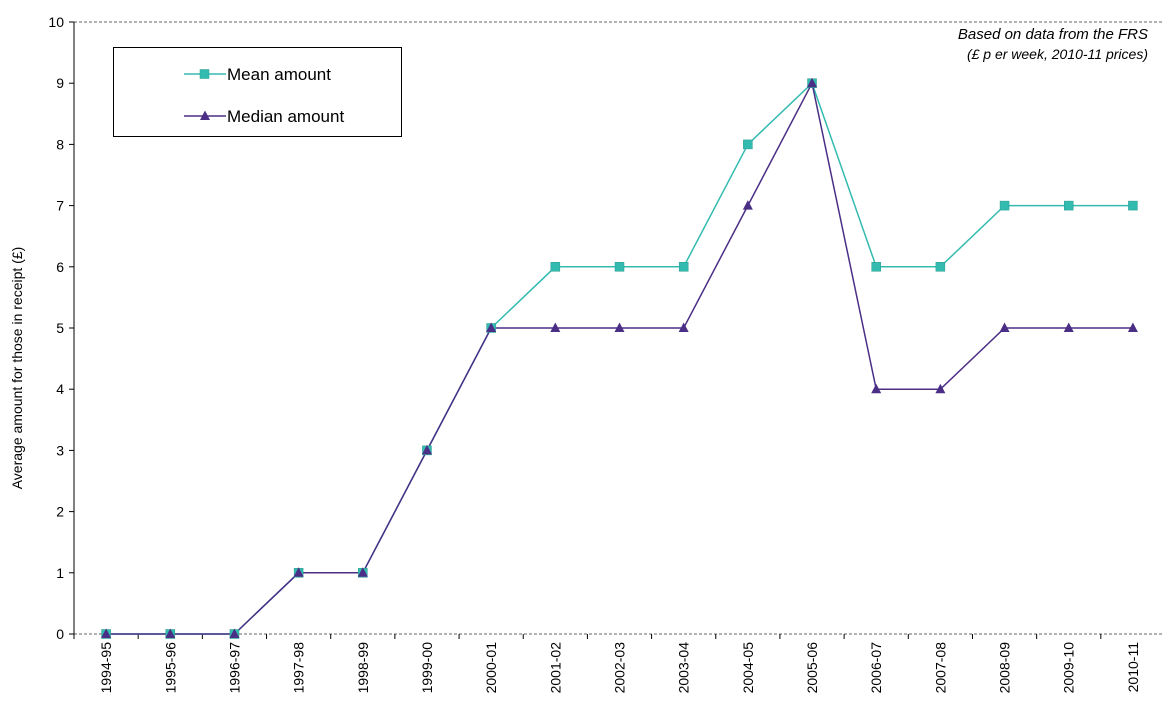  I want to click on y-ticks: 0 1 2 3 4 5 6 7 8 9 10, so click(61, 328).